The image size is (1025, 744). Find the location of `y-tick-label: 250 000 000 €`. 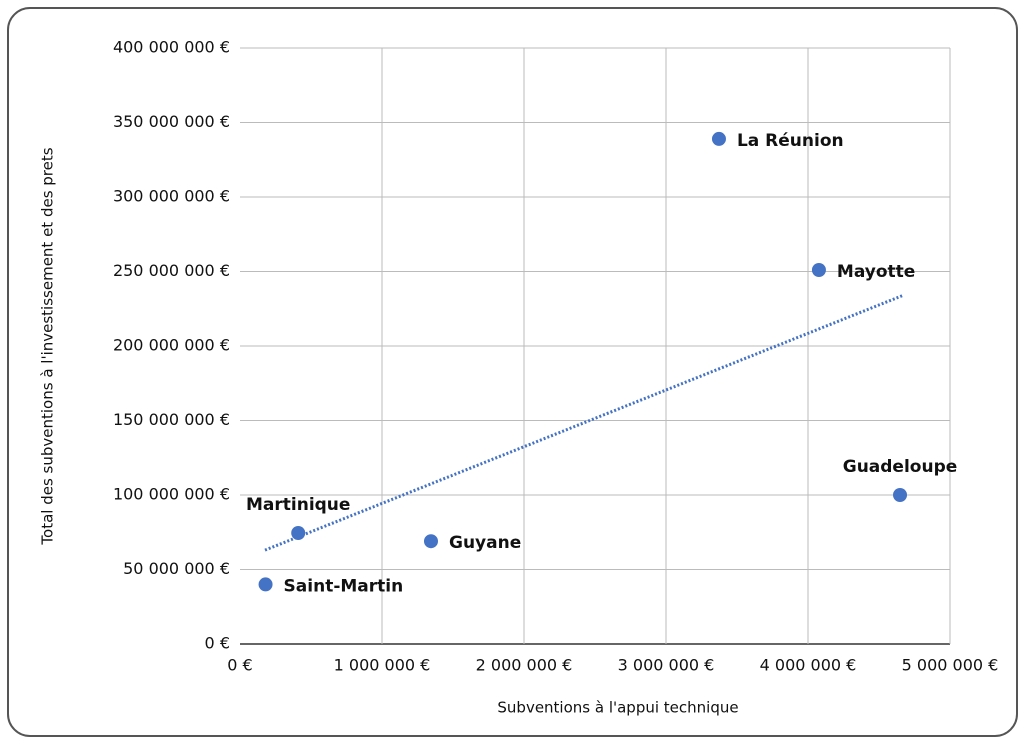

y-tick-label: 250 000 000 € is located at coordinates (171, 270).